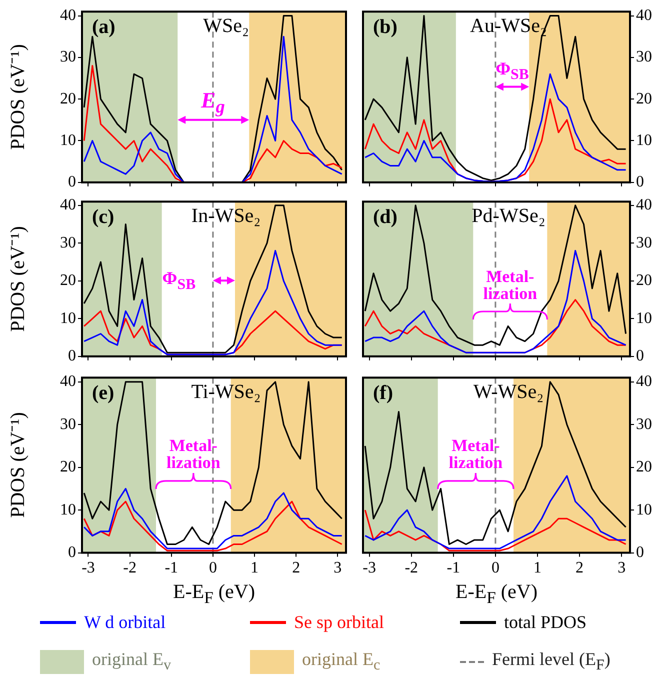 This screenshot has width=672, height=696. What do you see at coordinates (509, 215) in the screenshot?
I see `chart-title: Pd-WSe₂` at bounding box center [509, 215].